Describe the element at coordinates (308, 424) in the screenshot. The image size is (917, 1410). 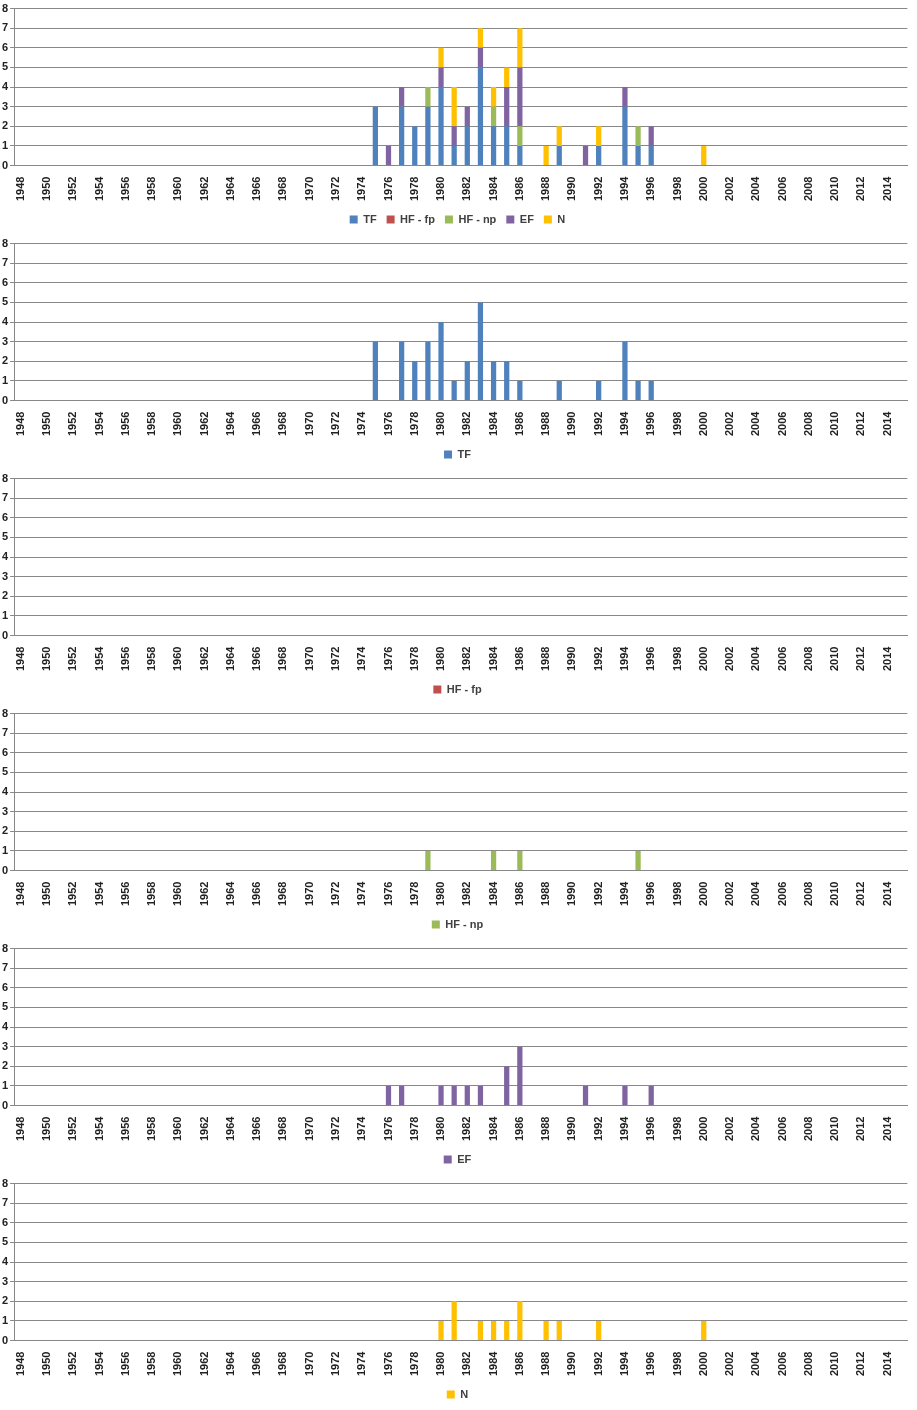
I see `x-tick-label: 1970` at that location.